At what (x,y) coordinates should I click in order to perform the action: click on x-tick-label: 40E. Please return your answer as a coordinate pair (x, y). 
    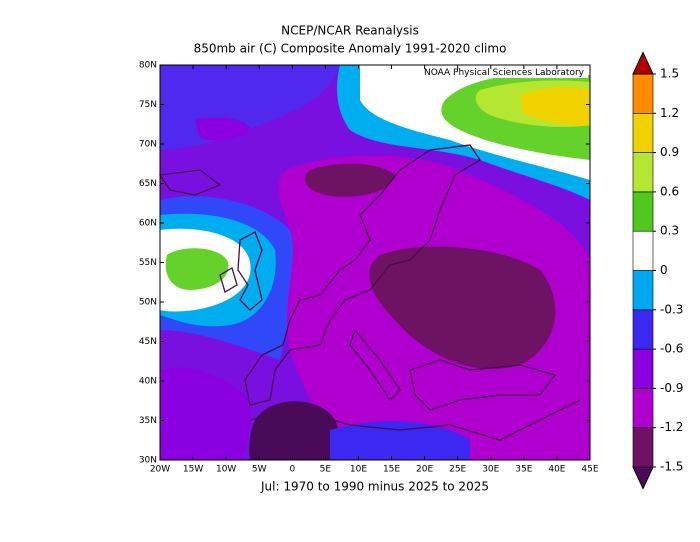
    Looking at the image, I should click on (556, 470).